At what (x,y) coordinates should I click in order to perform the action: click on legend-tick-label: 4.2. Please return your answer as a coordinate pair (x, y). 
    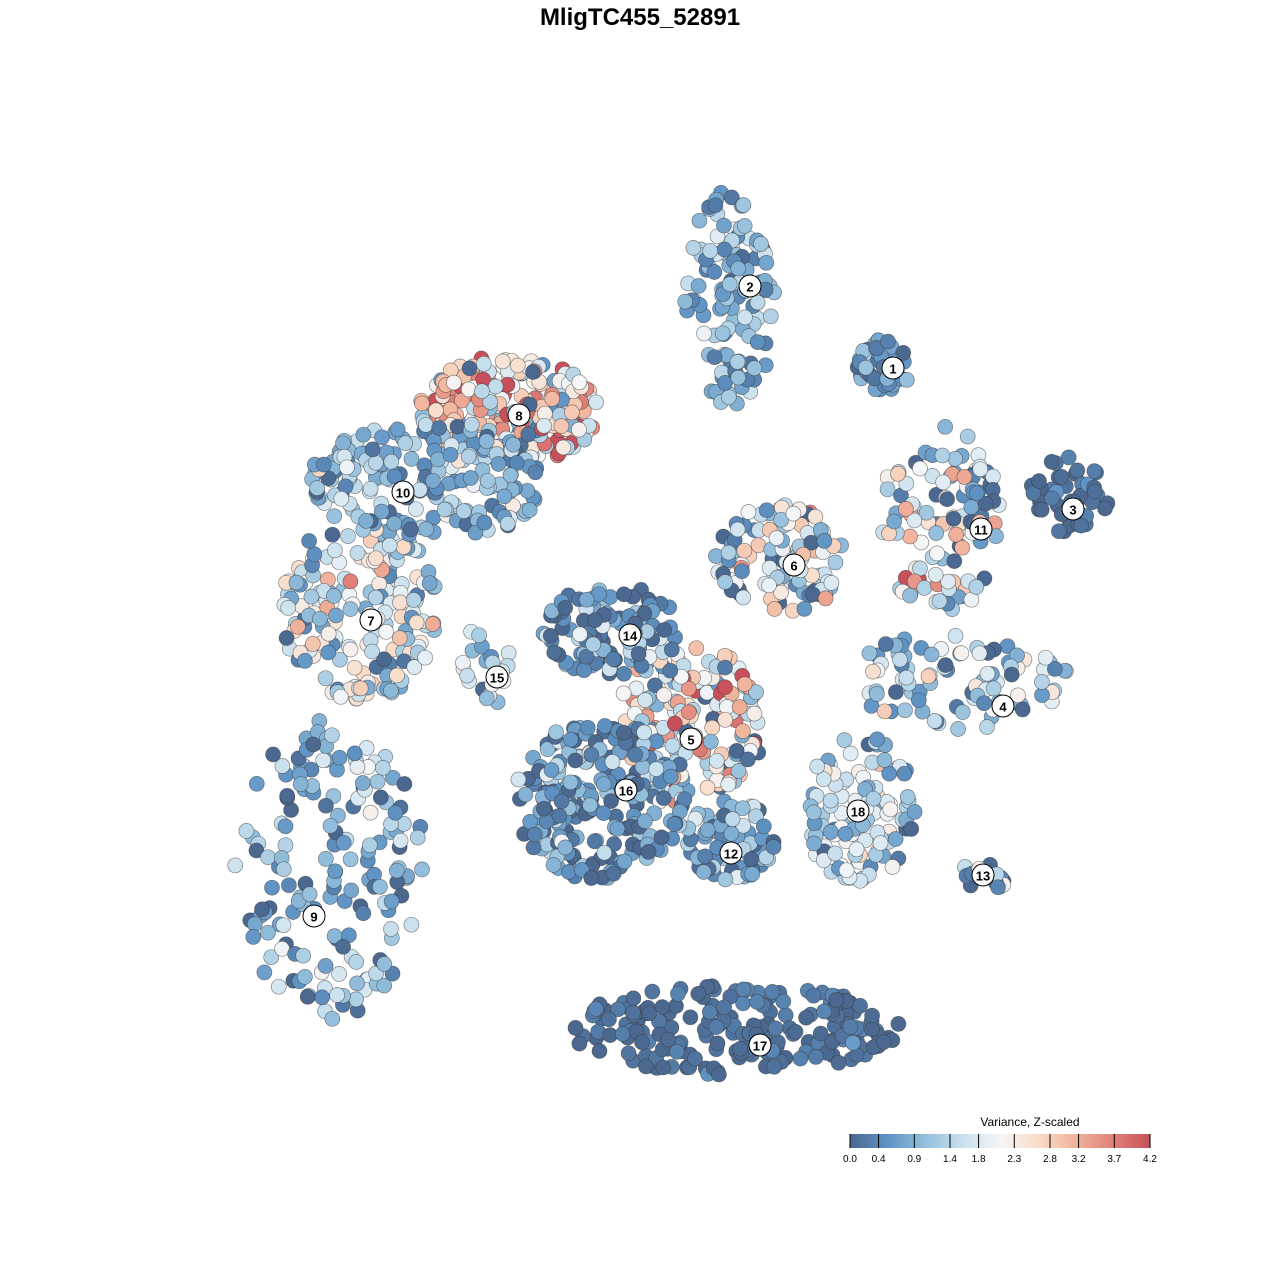
    Looking at the image, I should click on (1150, 1159).